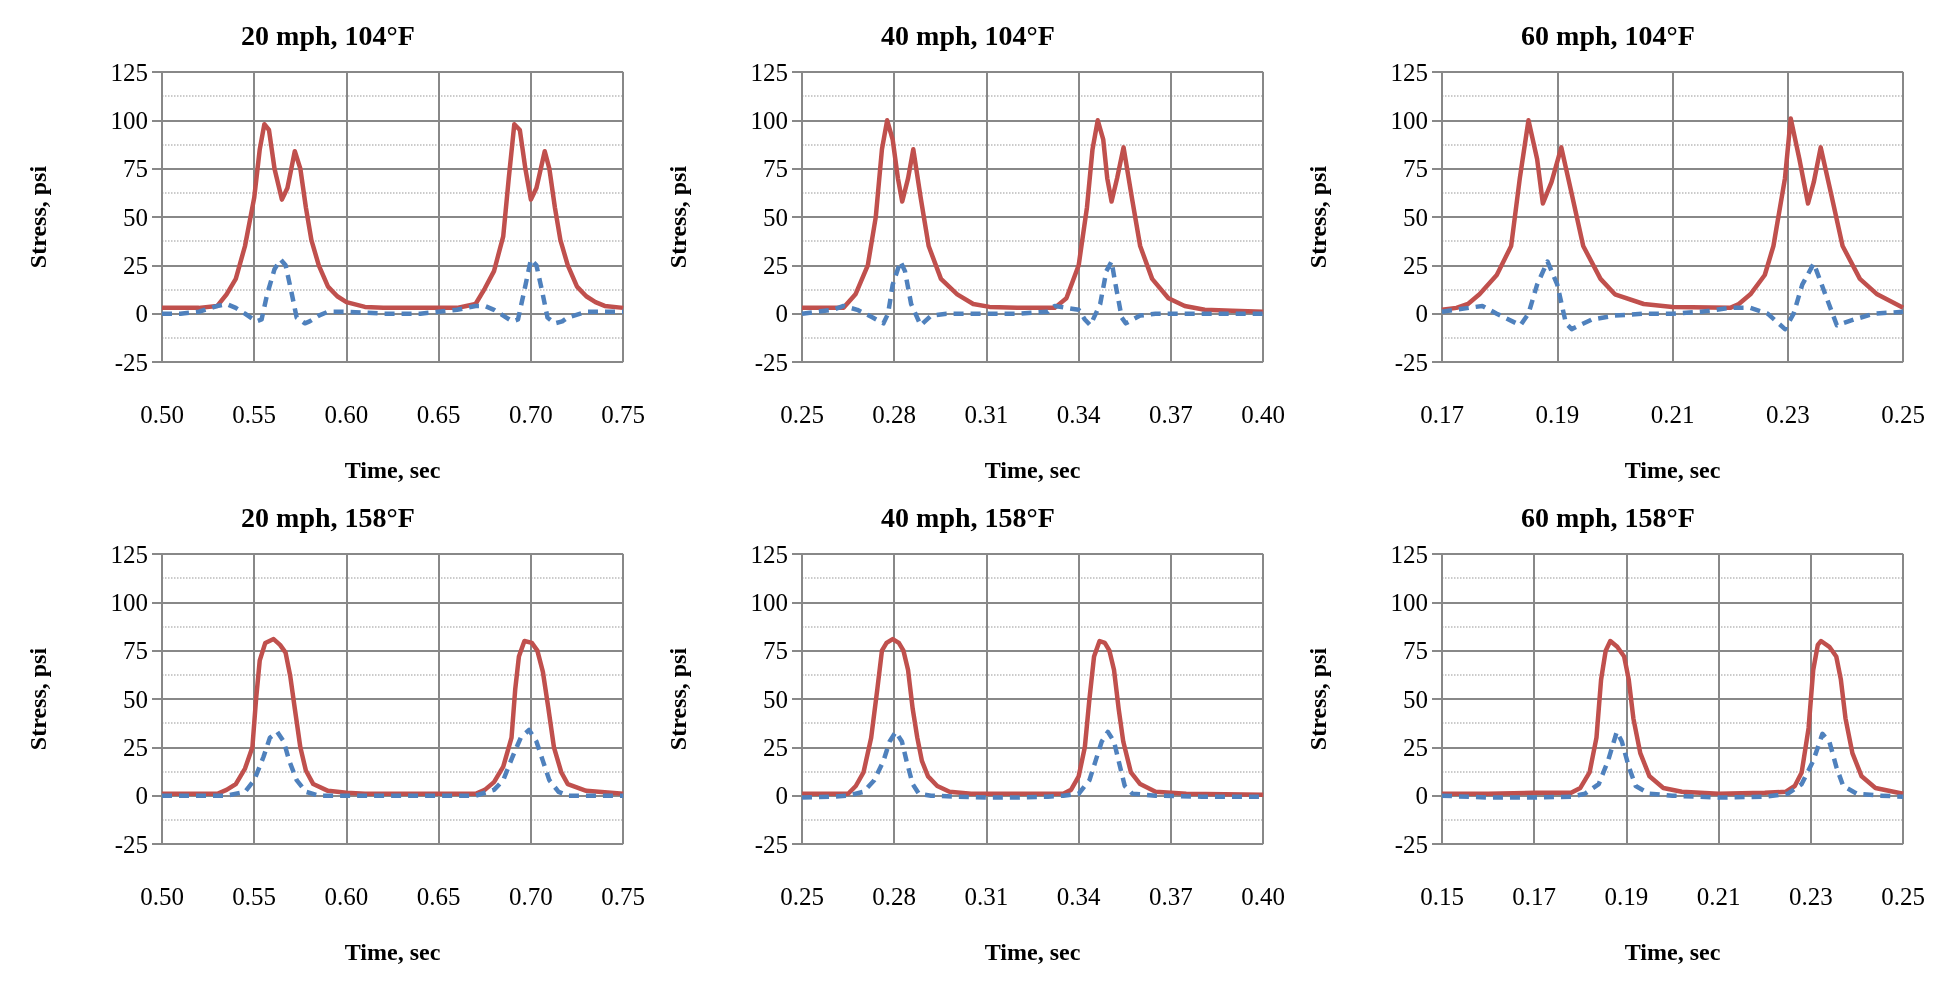 Image resolution: width=1942 pixels, height=981 pixels. What do you see at coordinates (328, 517) in the screenshot?
I see `chart-title: 20 mph, 158°F` at bounding box center [328, 517].